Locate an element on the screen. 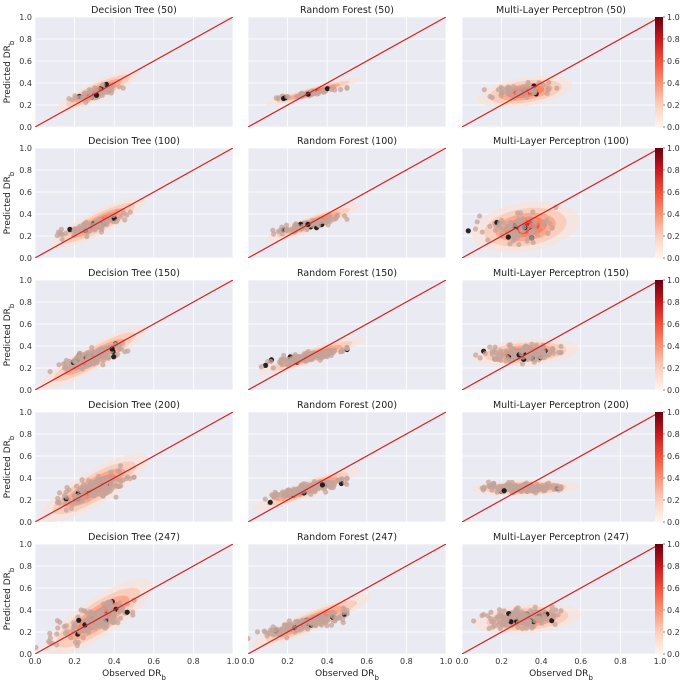  panel: Random Forest (200) is located at coordinates (347, 461).